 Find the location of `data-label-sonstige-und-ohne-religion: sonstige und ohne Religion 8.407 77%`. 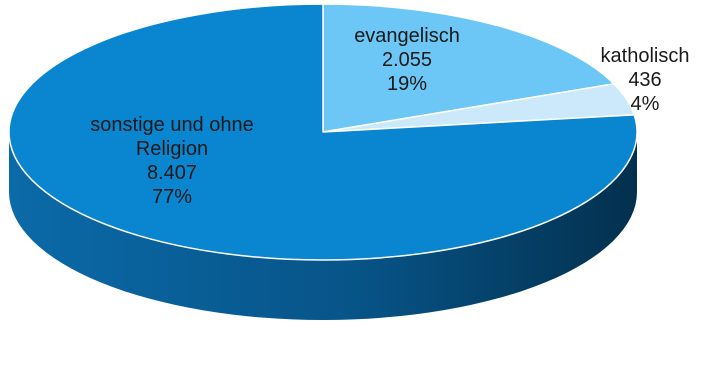

data-label-sonstige-und-ohne-religion: sonstige und ohne Religion 8.407 77% is located at coordinates (171, 161).